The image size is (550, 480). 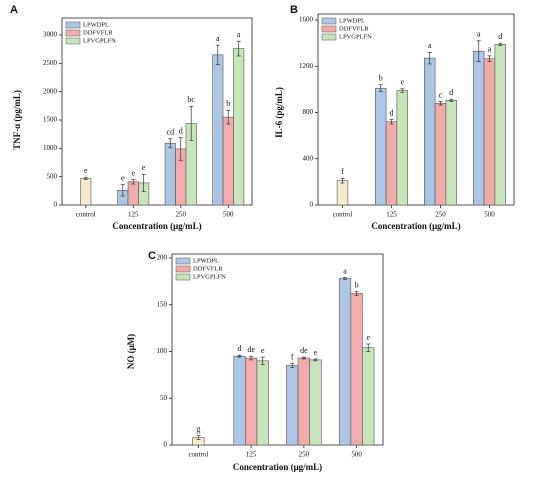 What do you see at coordinates (14, 10) in the screenshot?
I see `panel-label: A` at bounding box center [14, 10].